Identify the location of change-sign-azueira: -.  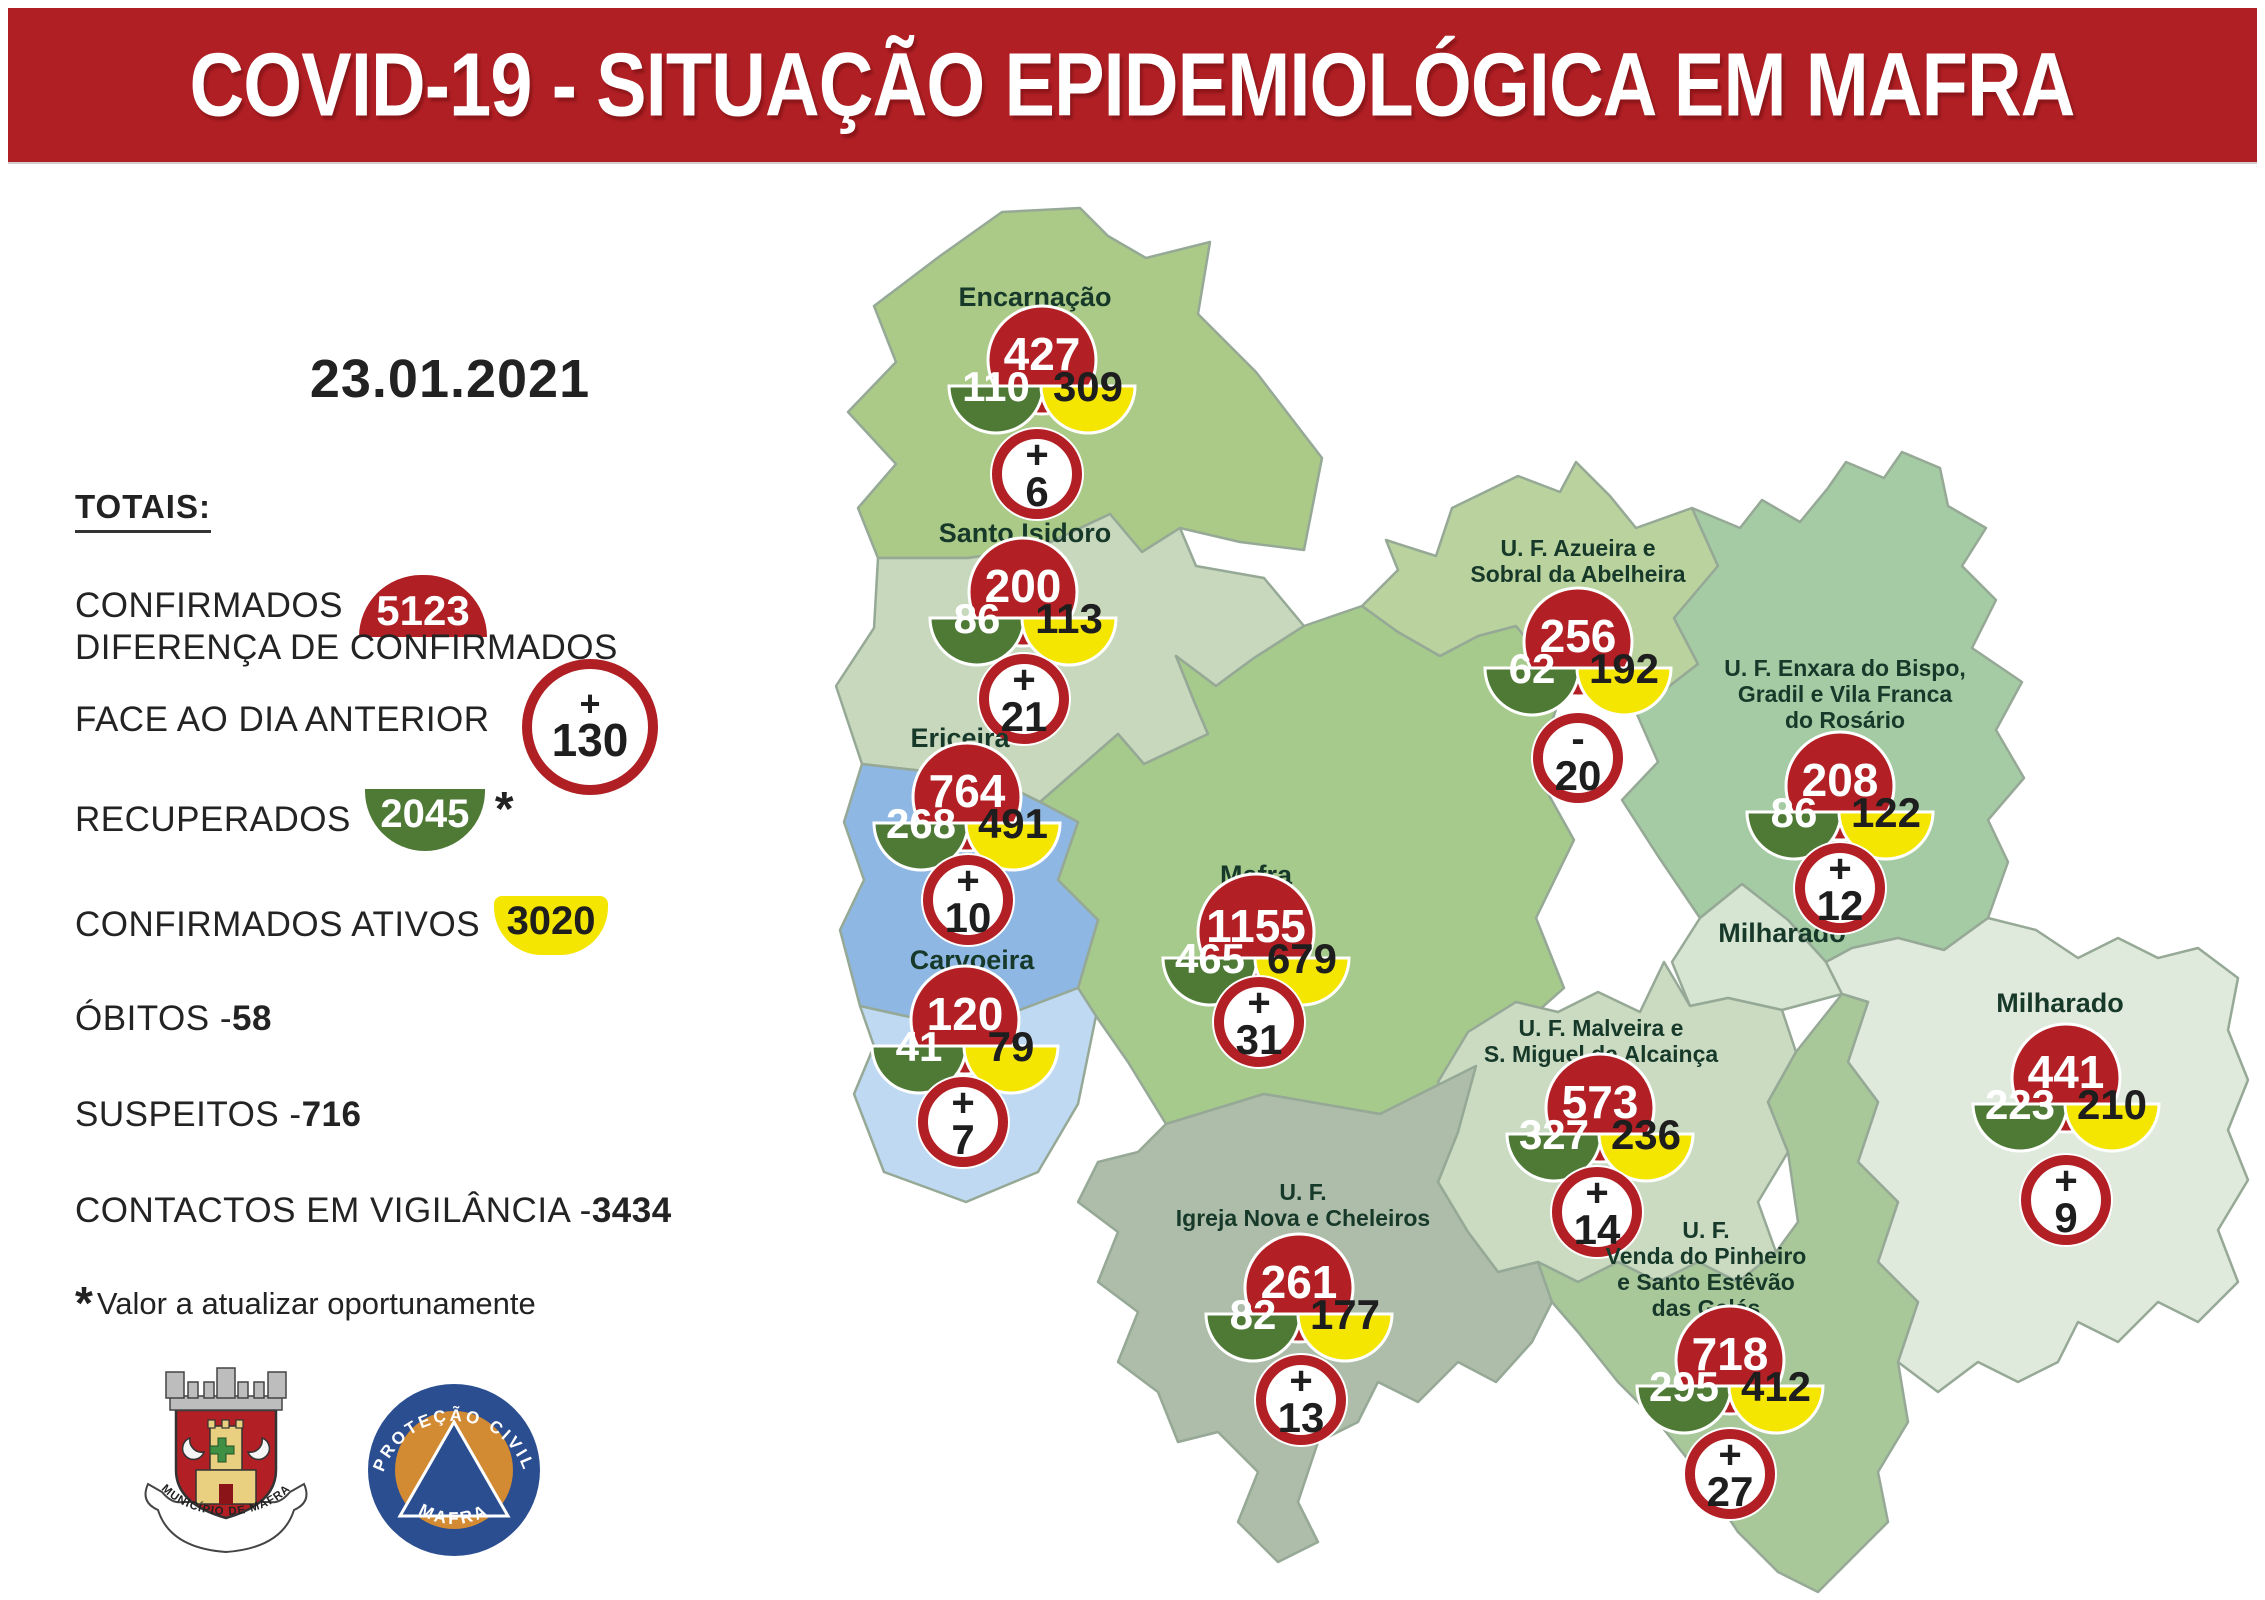
(1577, 739).